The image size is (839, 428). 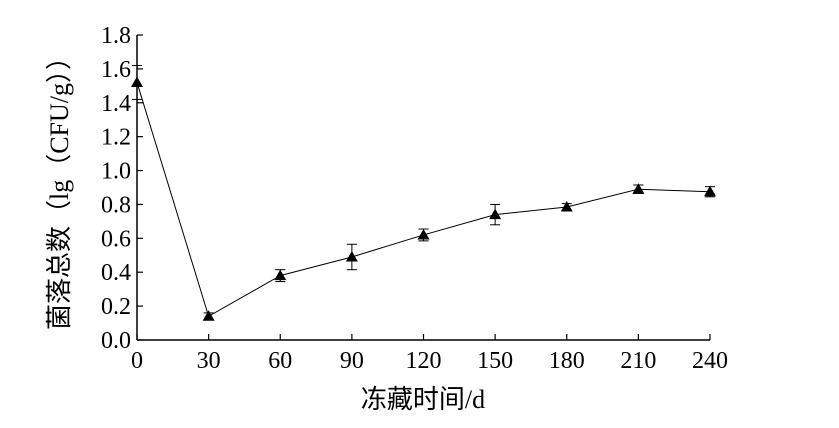 I want to click on y-tick-label: 1.0, so click(x=116, y=172).